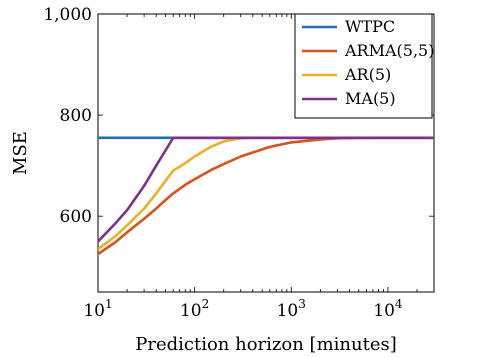 Image resolution: width=480 pixels, height=358 pixels. Describe the element at coordinates (76, 217) in the screenshot. I see `y-tick-label: 600` at that location.